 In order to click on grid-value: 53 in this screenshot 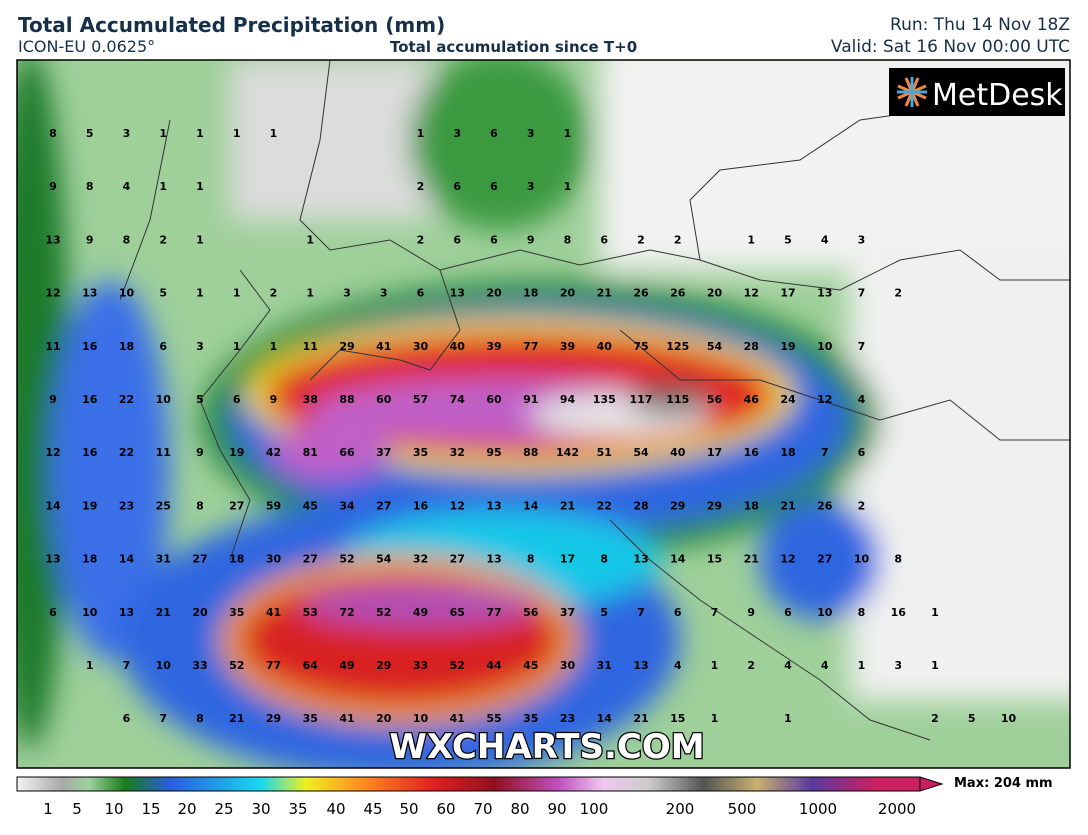, I will do `click(310, 612)`.